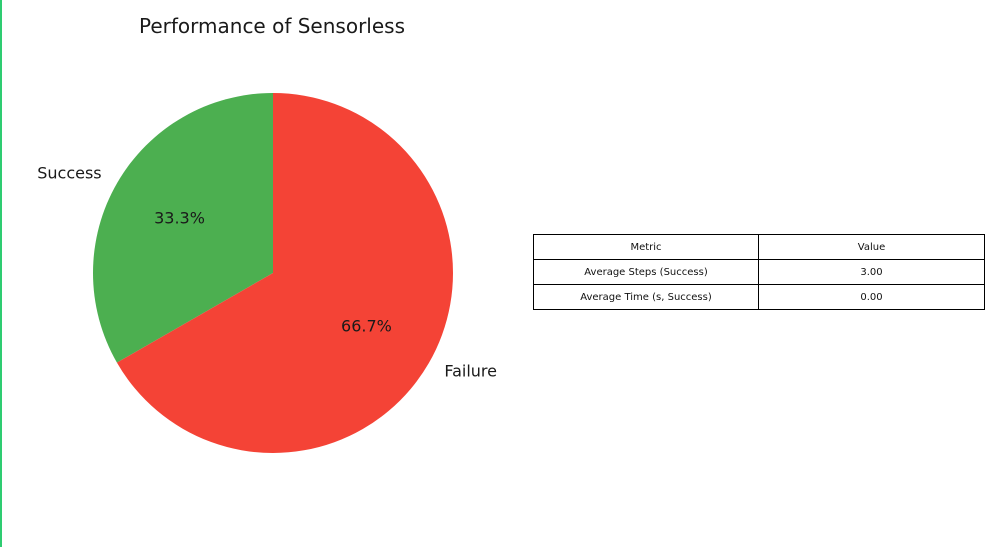  I want to click on table-row: Average Time (s, Success) 0.00, so click(759, 297).